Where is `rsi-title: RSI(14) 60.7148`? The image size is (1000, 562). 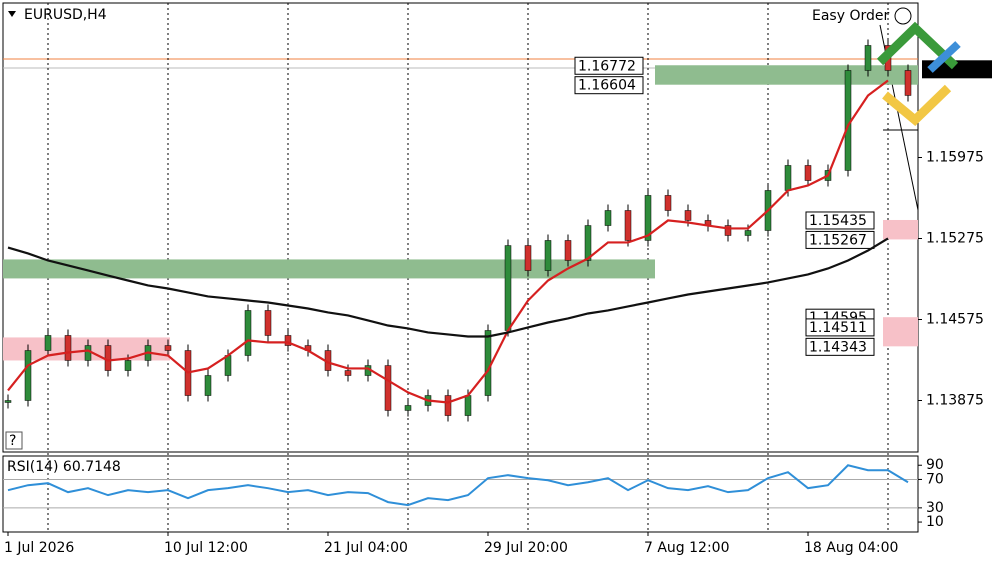 rsi-title: RSI(14) 60.7148 is located at coordinates (64, 467).